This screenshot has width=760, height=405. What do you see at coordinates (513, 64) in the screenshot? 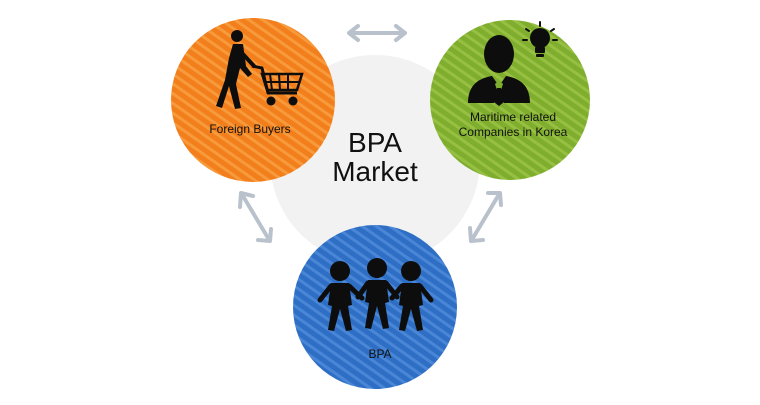
I see `businessman-lightbulb-icon` at bounding box center [513, 64].